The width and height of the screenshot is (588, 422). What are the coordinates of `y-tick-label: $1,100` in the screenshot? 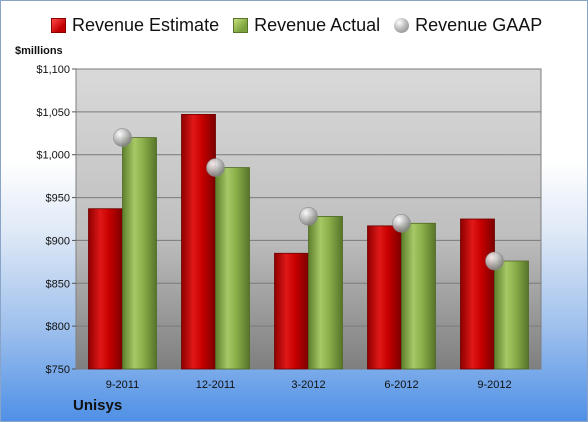 It's located at (53, 70).